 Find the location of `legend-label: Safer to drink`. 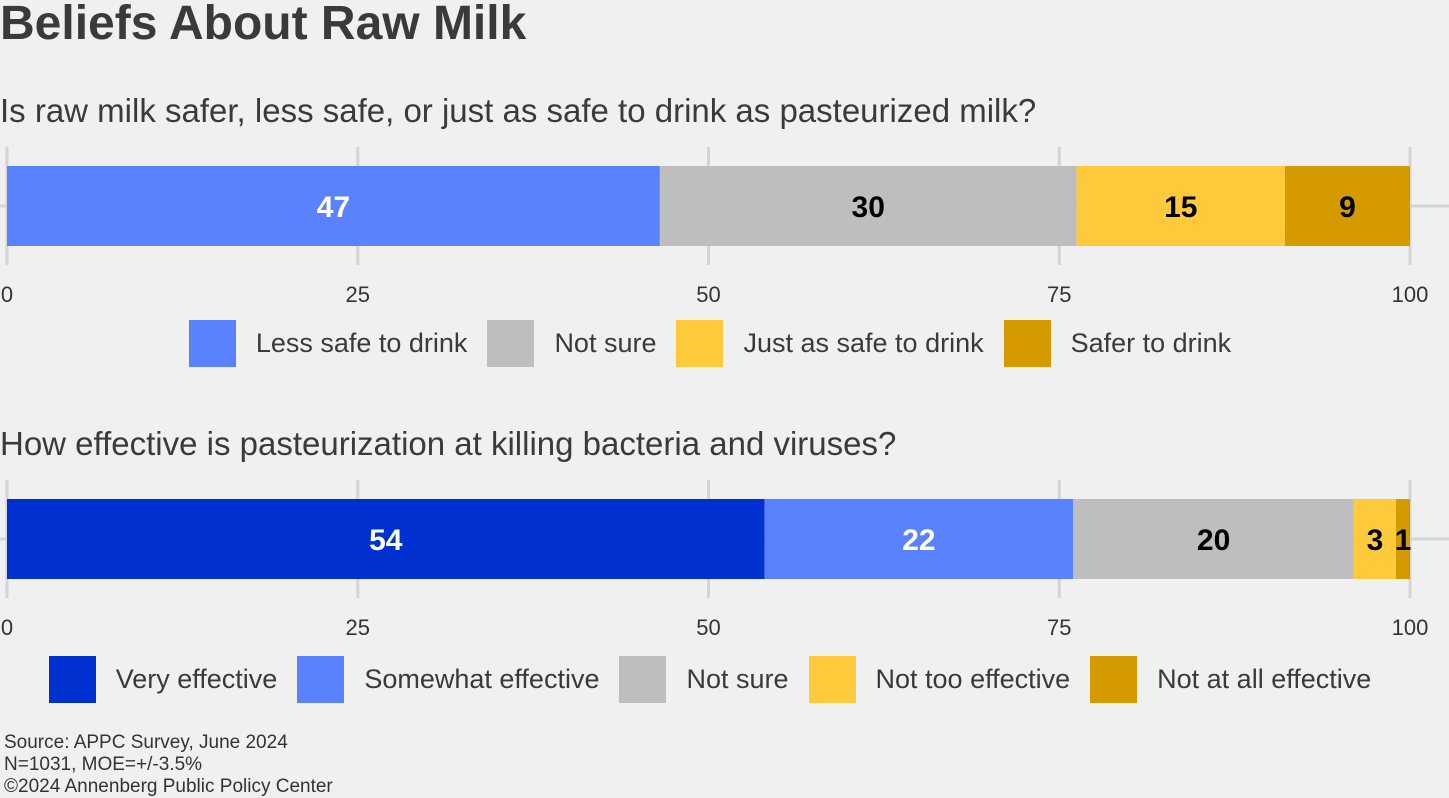

legend-label: Safer to drink is located at coordinates (1151, 343).